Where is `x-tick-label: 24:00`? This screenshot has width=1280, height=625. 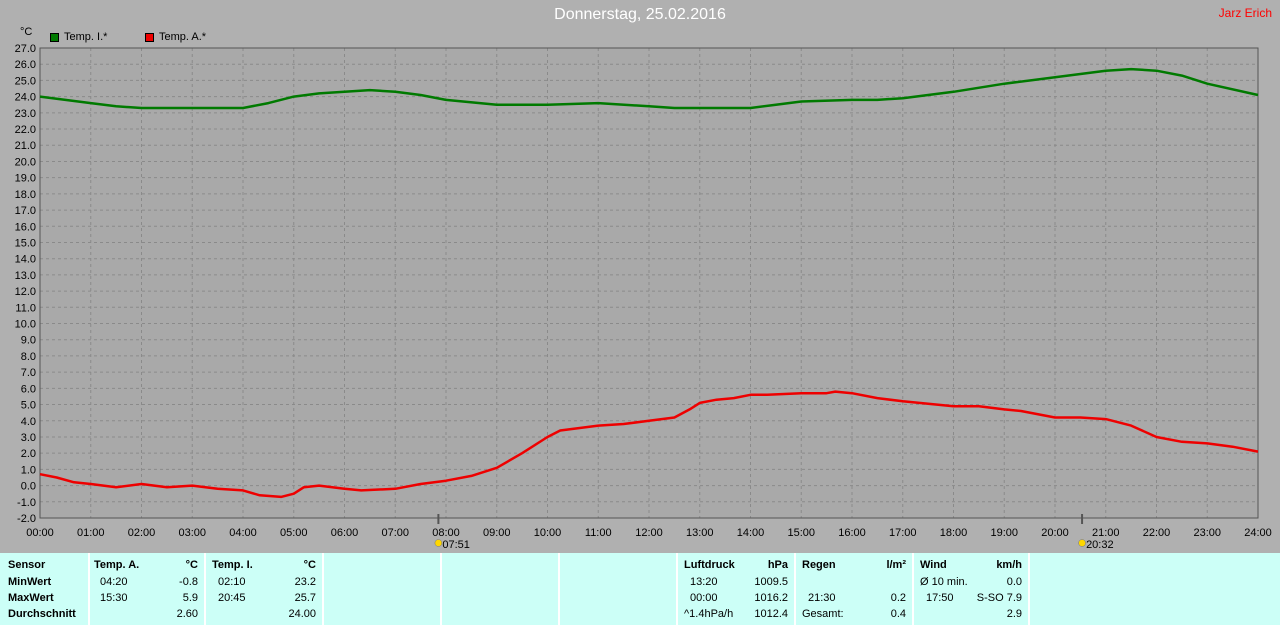
x-tick-label: 24:00 is located at coordinates (1258, 533).